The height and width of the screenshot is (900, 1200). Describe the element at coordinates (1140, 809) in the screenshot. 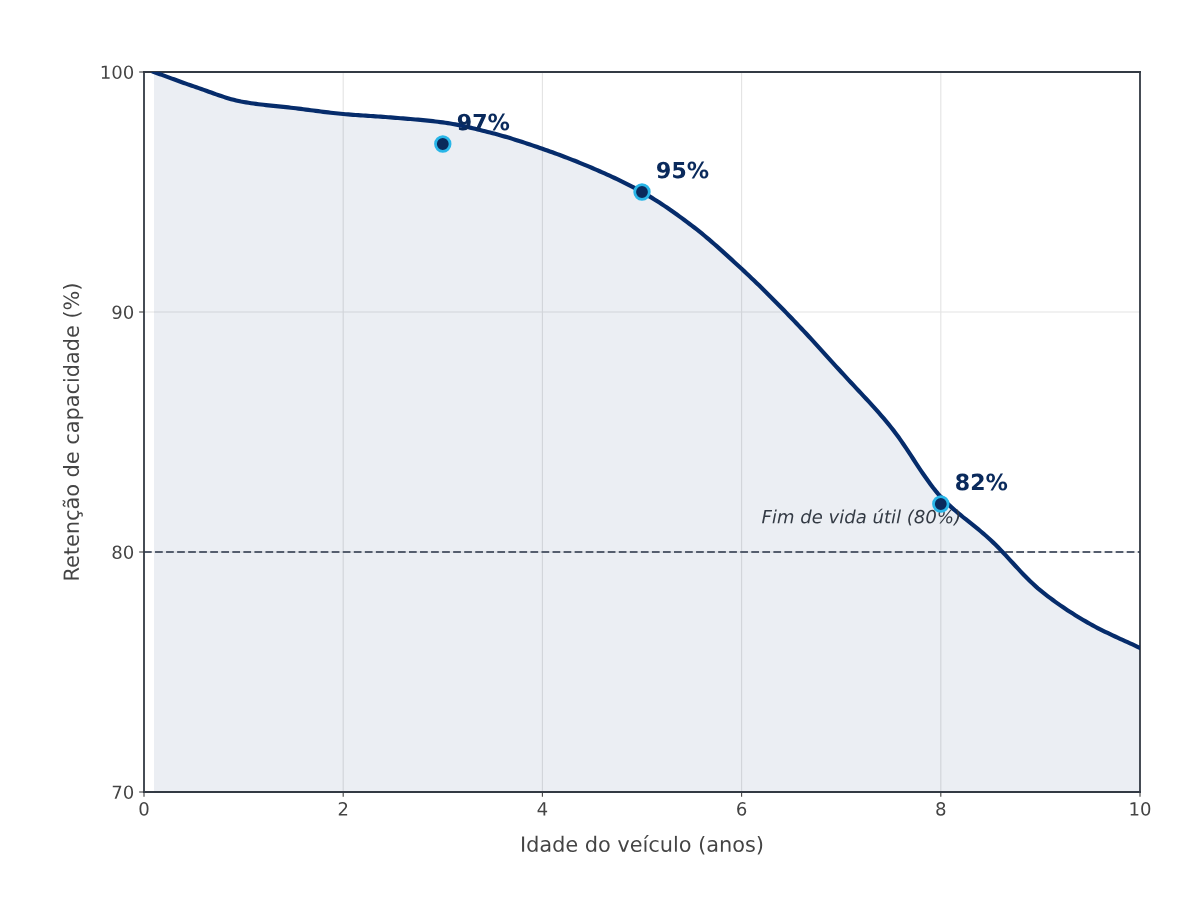

I see `x-tick-label: 10` at that location.